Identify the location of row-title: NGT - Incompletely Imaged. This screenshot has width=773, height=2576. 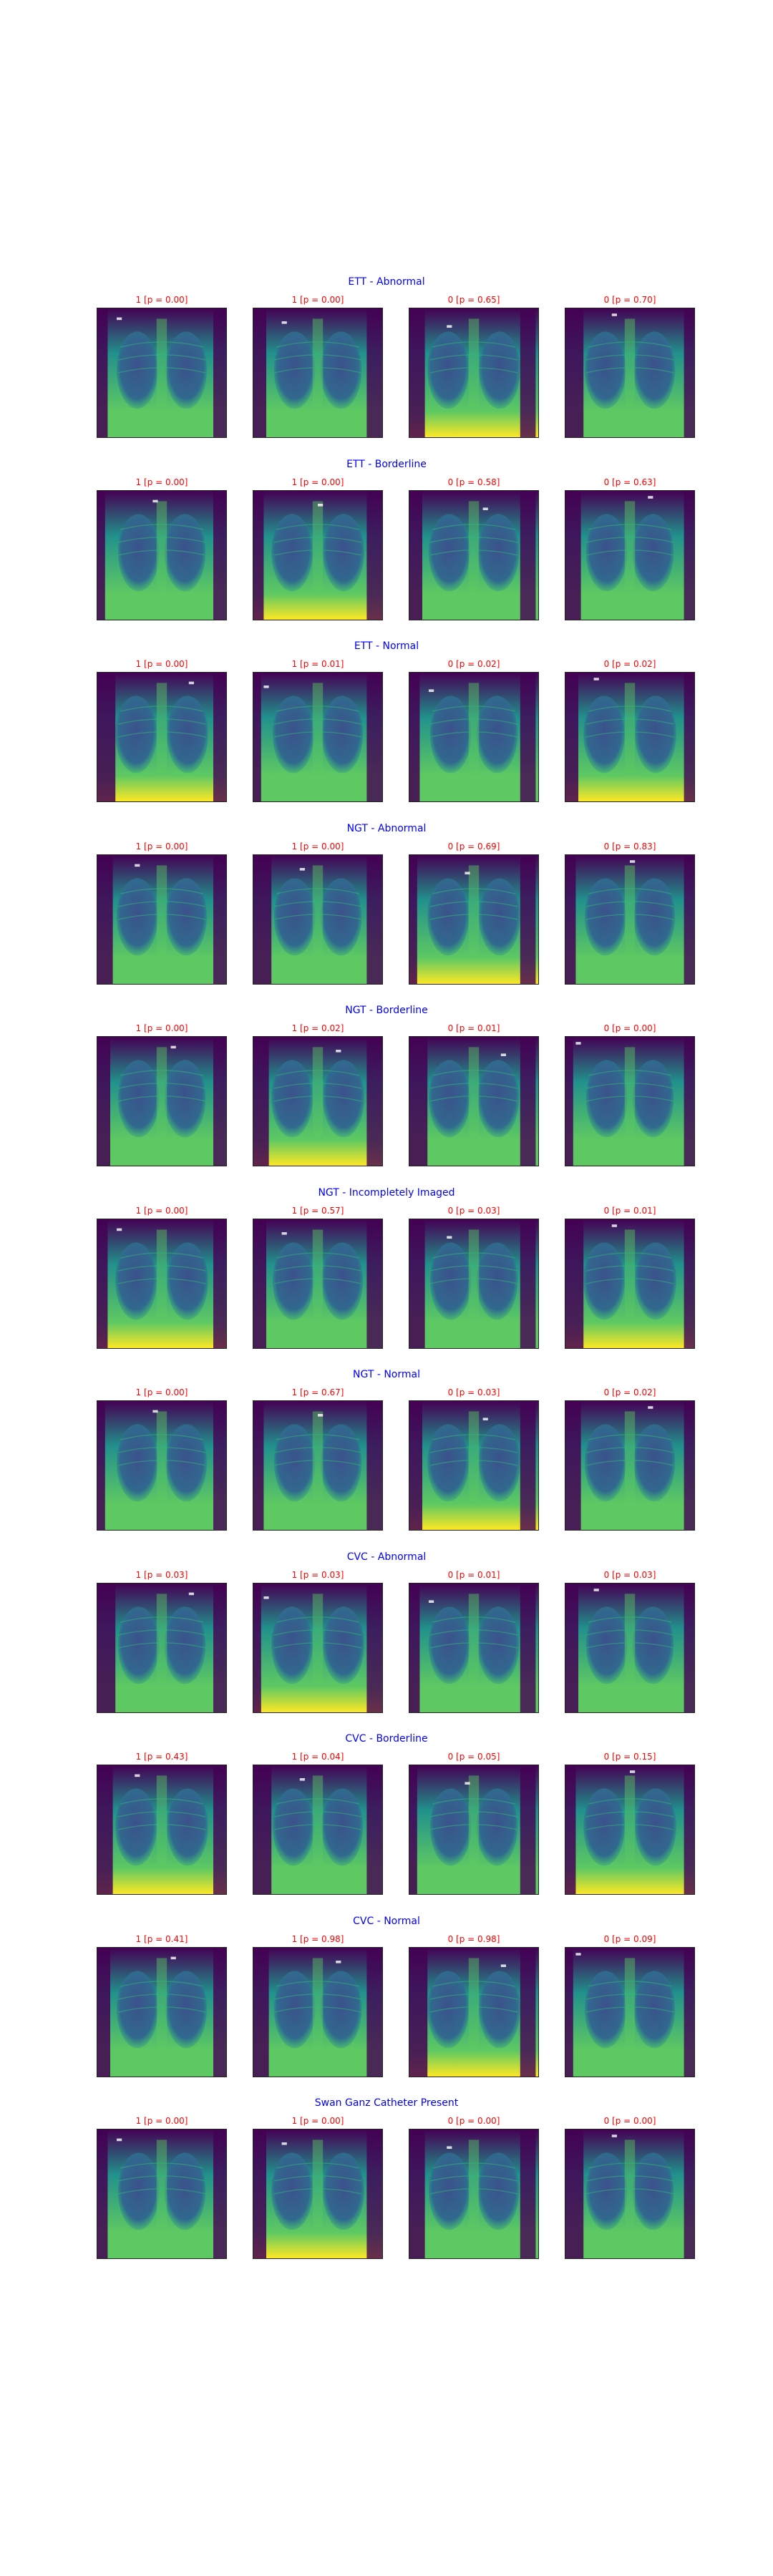
(386, 1193).